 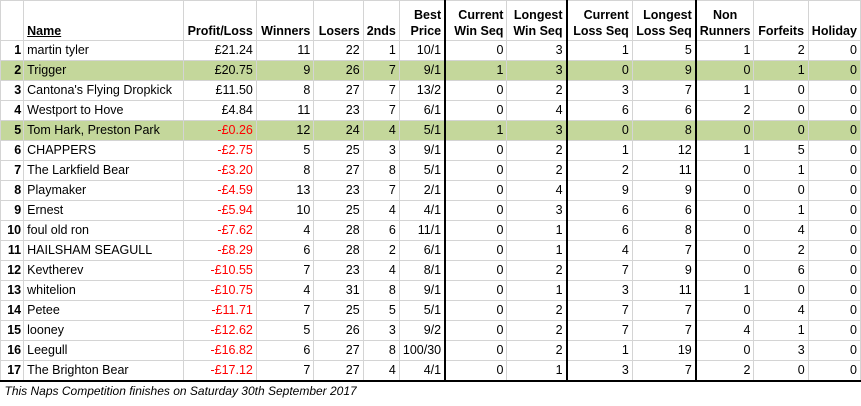 What do you see at coordinates (599, 230) in the screenshot?
I see `current-loss-seq-cell: 6` at bounding box center [599, 230].